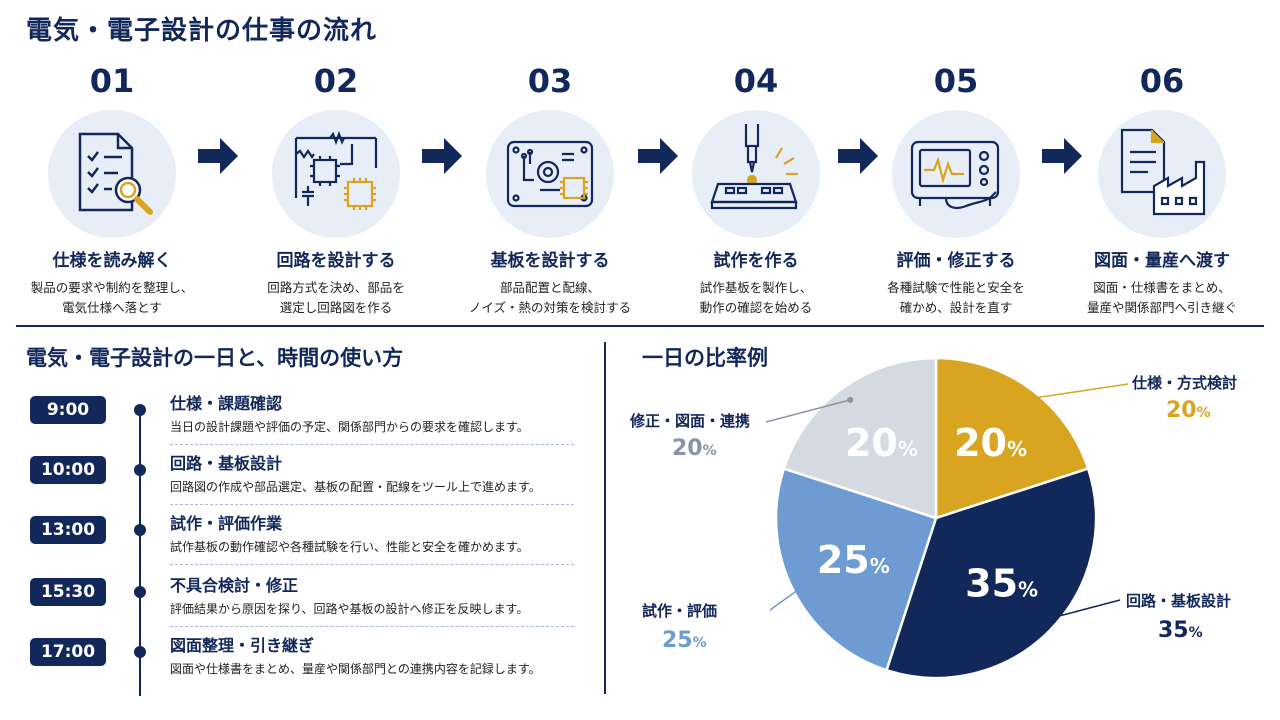  What do you see at coordinates (550, 261) in the screenshot?
I see `step-title: 基板を設計する` at bounding box center [550, 261].